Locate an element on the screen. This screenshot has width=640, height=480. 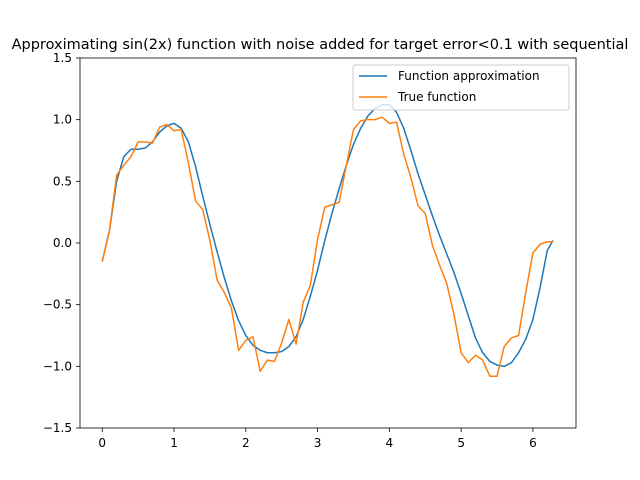
x-axis: 0 1 2 3 4 5 6 is located at coordinates (317, 439).